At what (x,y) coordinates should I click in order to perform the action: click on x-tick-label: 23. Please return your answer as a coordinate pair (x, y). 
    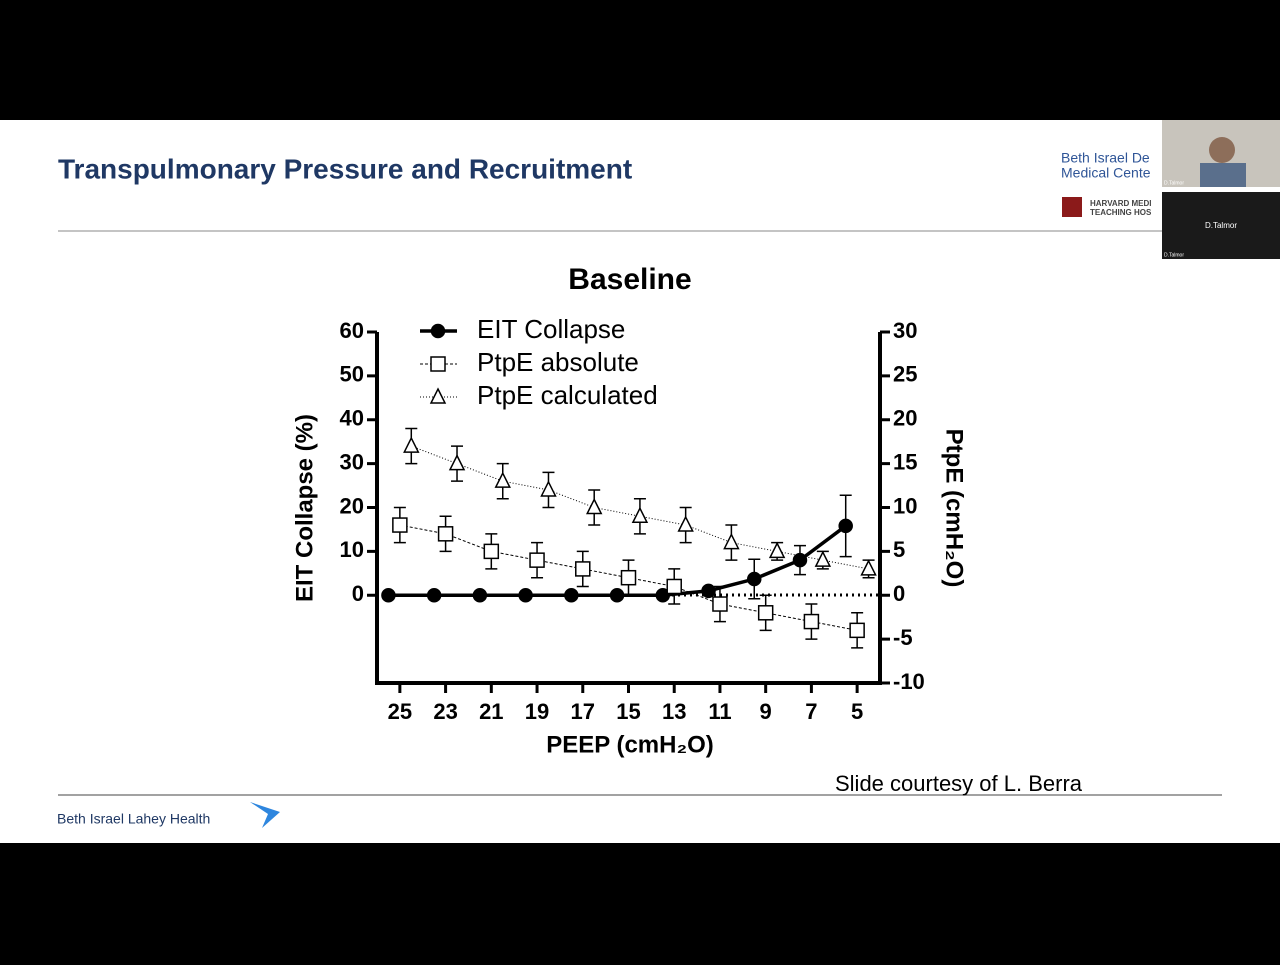
    Looking at the image, I should click on (445, 711).